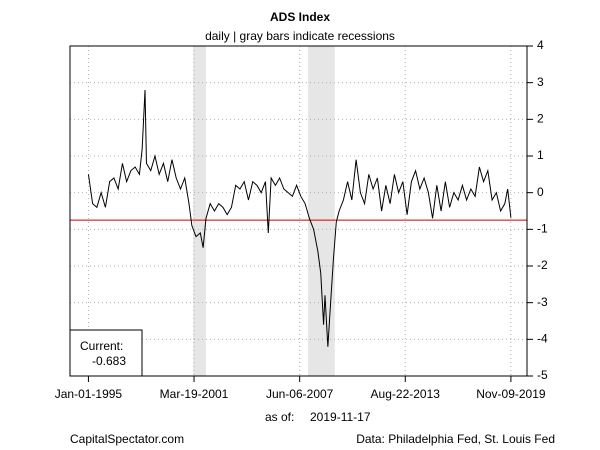 Image resolution: width=600 pixels, height=450 pixels. What do you see at coordinates (540, 82) in the screenshot?
I see `y-tick-label: 3` at bounding box center [540, 82].